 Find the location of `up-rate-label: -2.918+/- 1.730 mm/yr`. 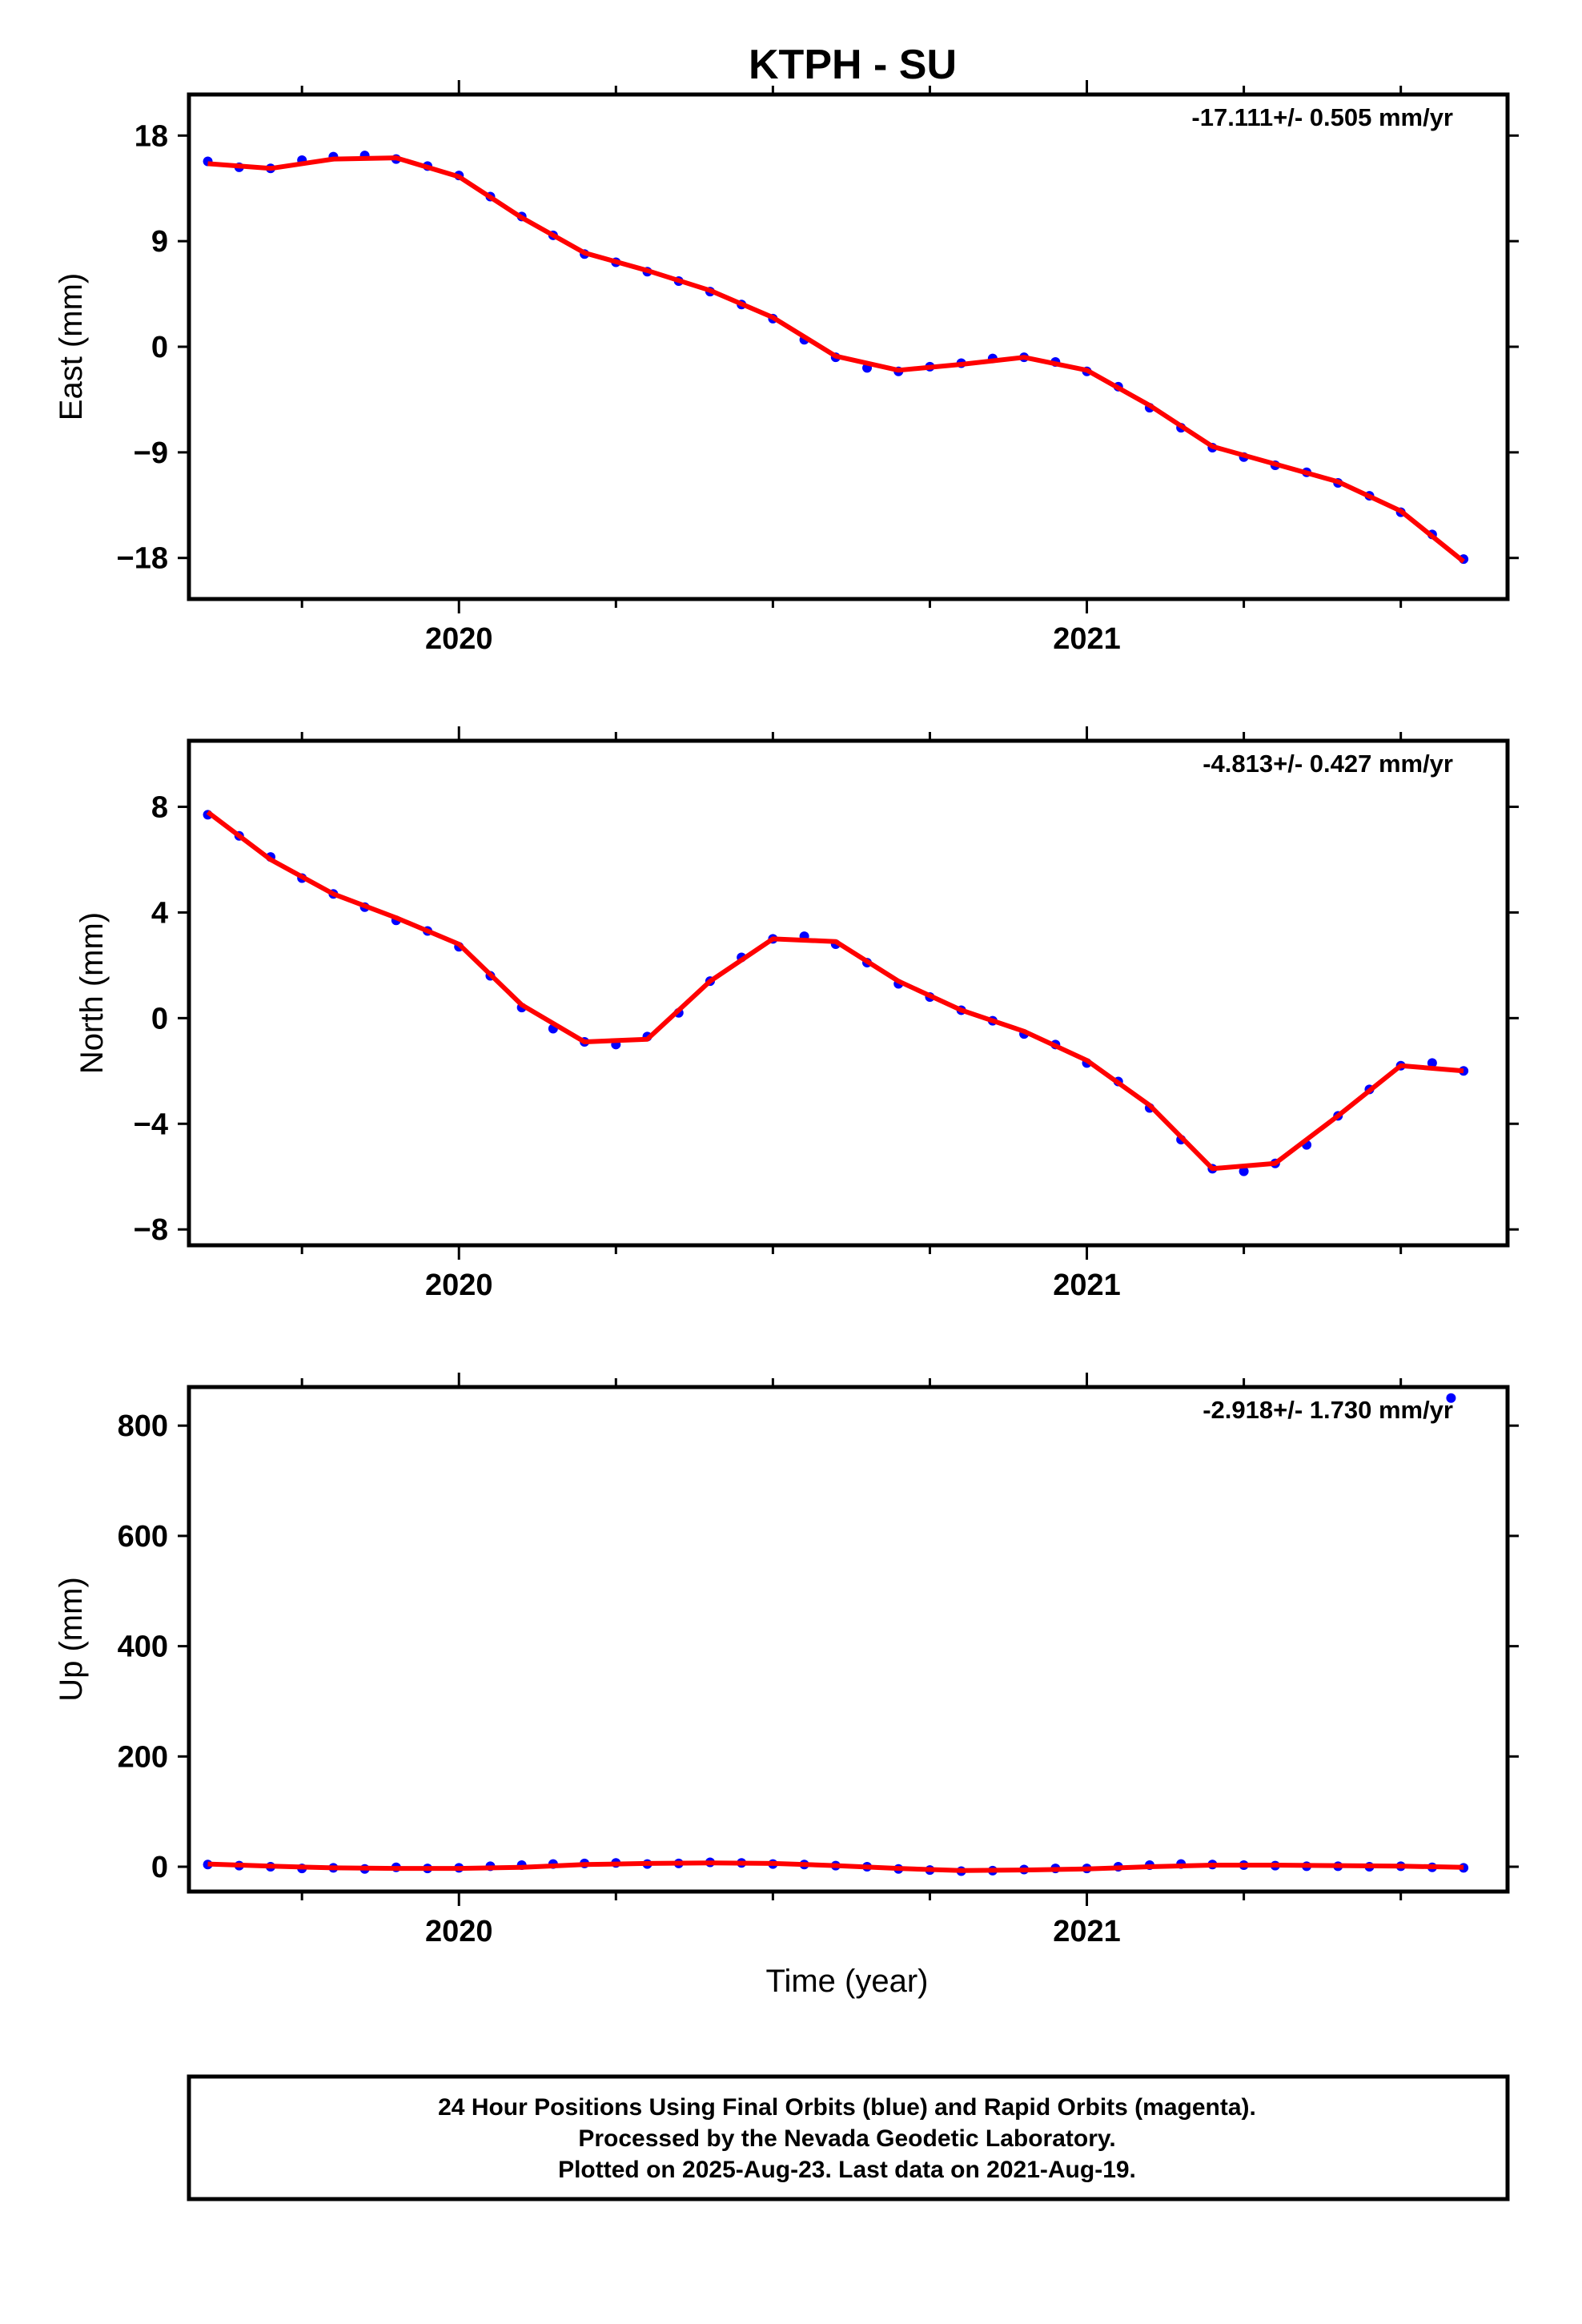

up-rate-label: -2.918+/- 1.730 mm/yr is located at coordinates (1328, 1410).